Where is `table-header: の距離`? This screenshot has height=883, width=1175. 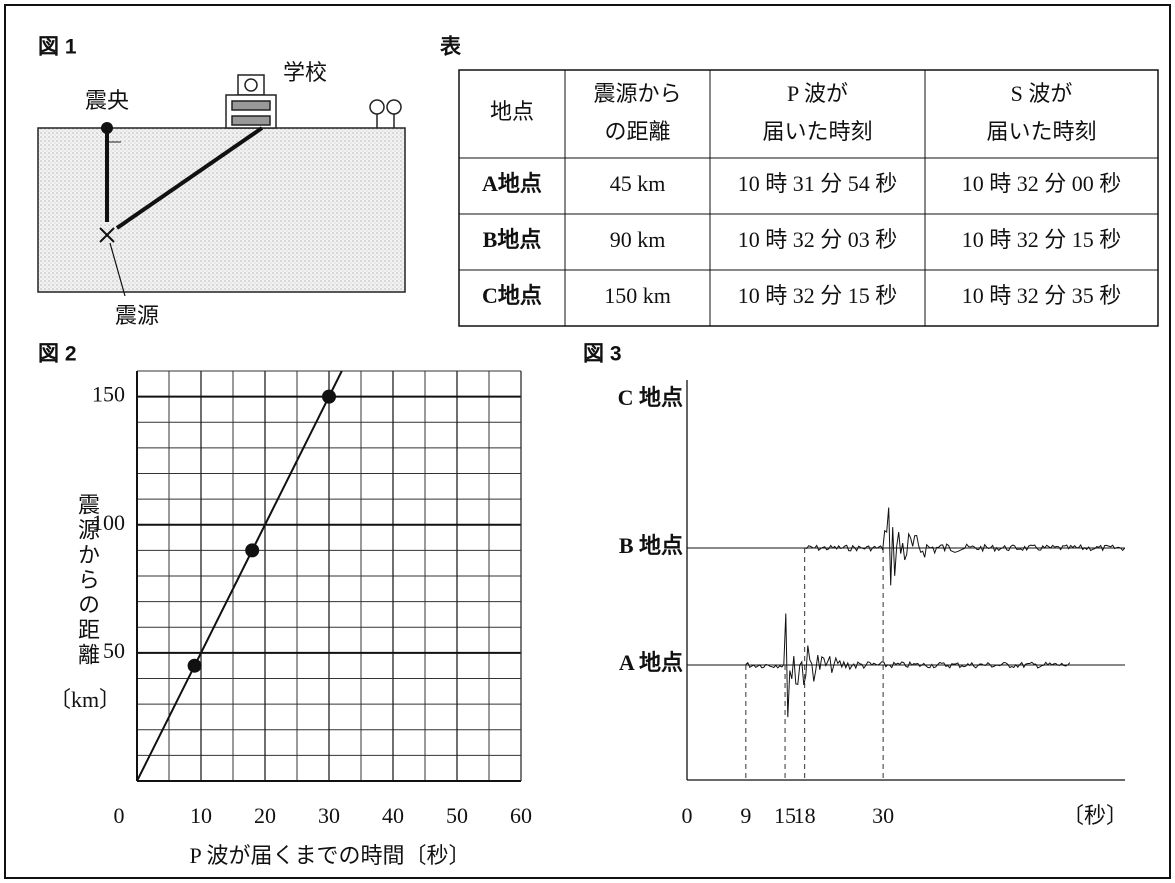
table-header: の距離 is located at coordinates (637, 131).